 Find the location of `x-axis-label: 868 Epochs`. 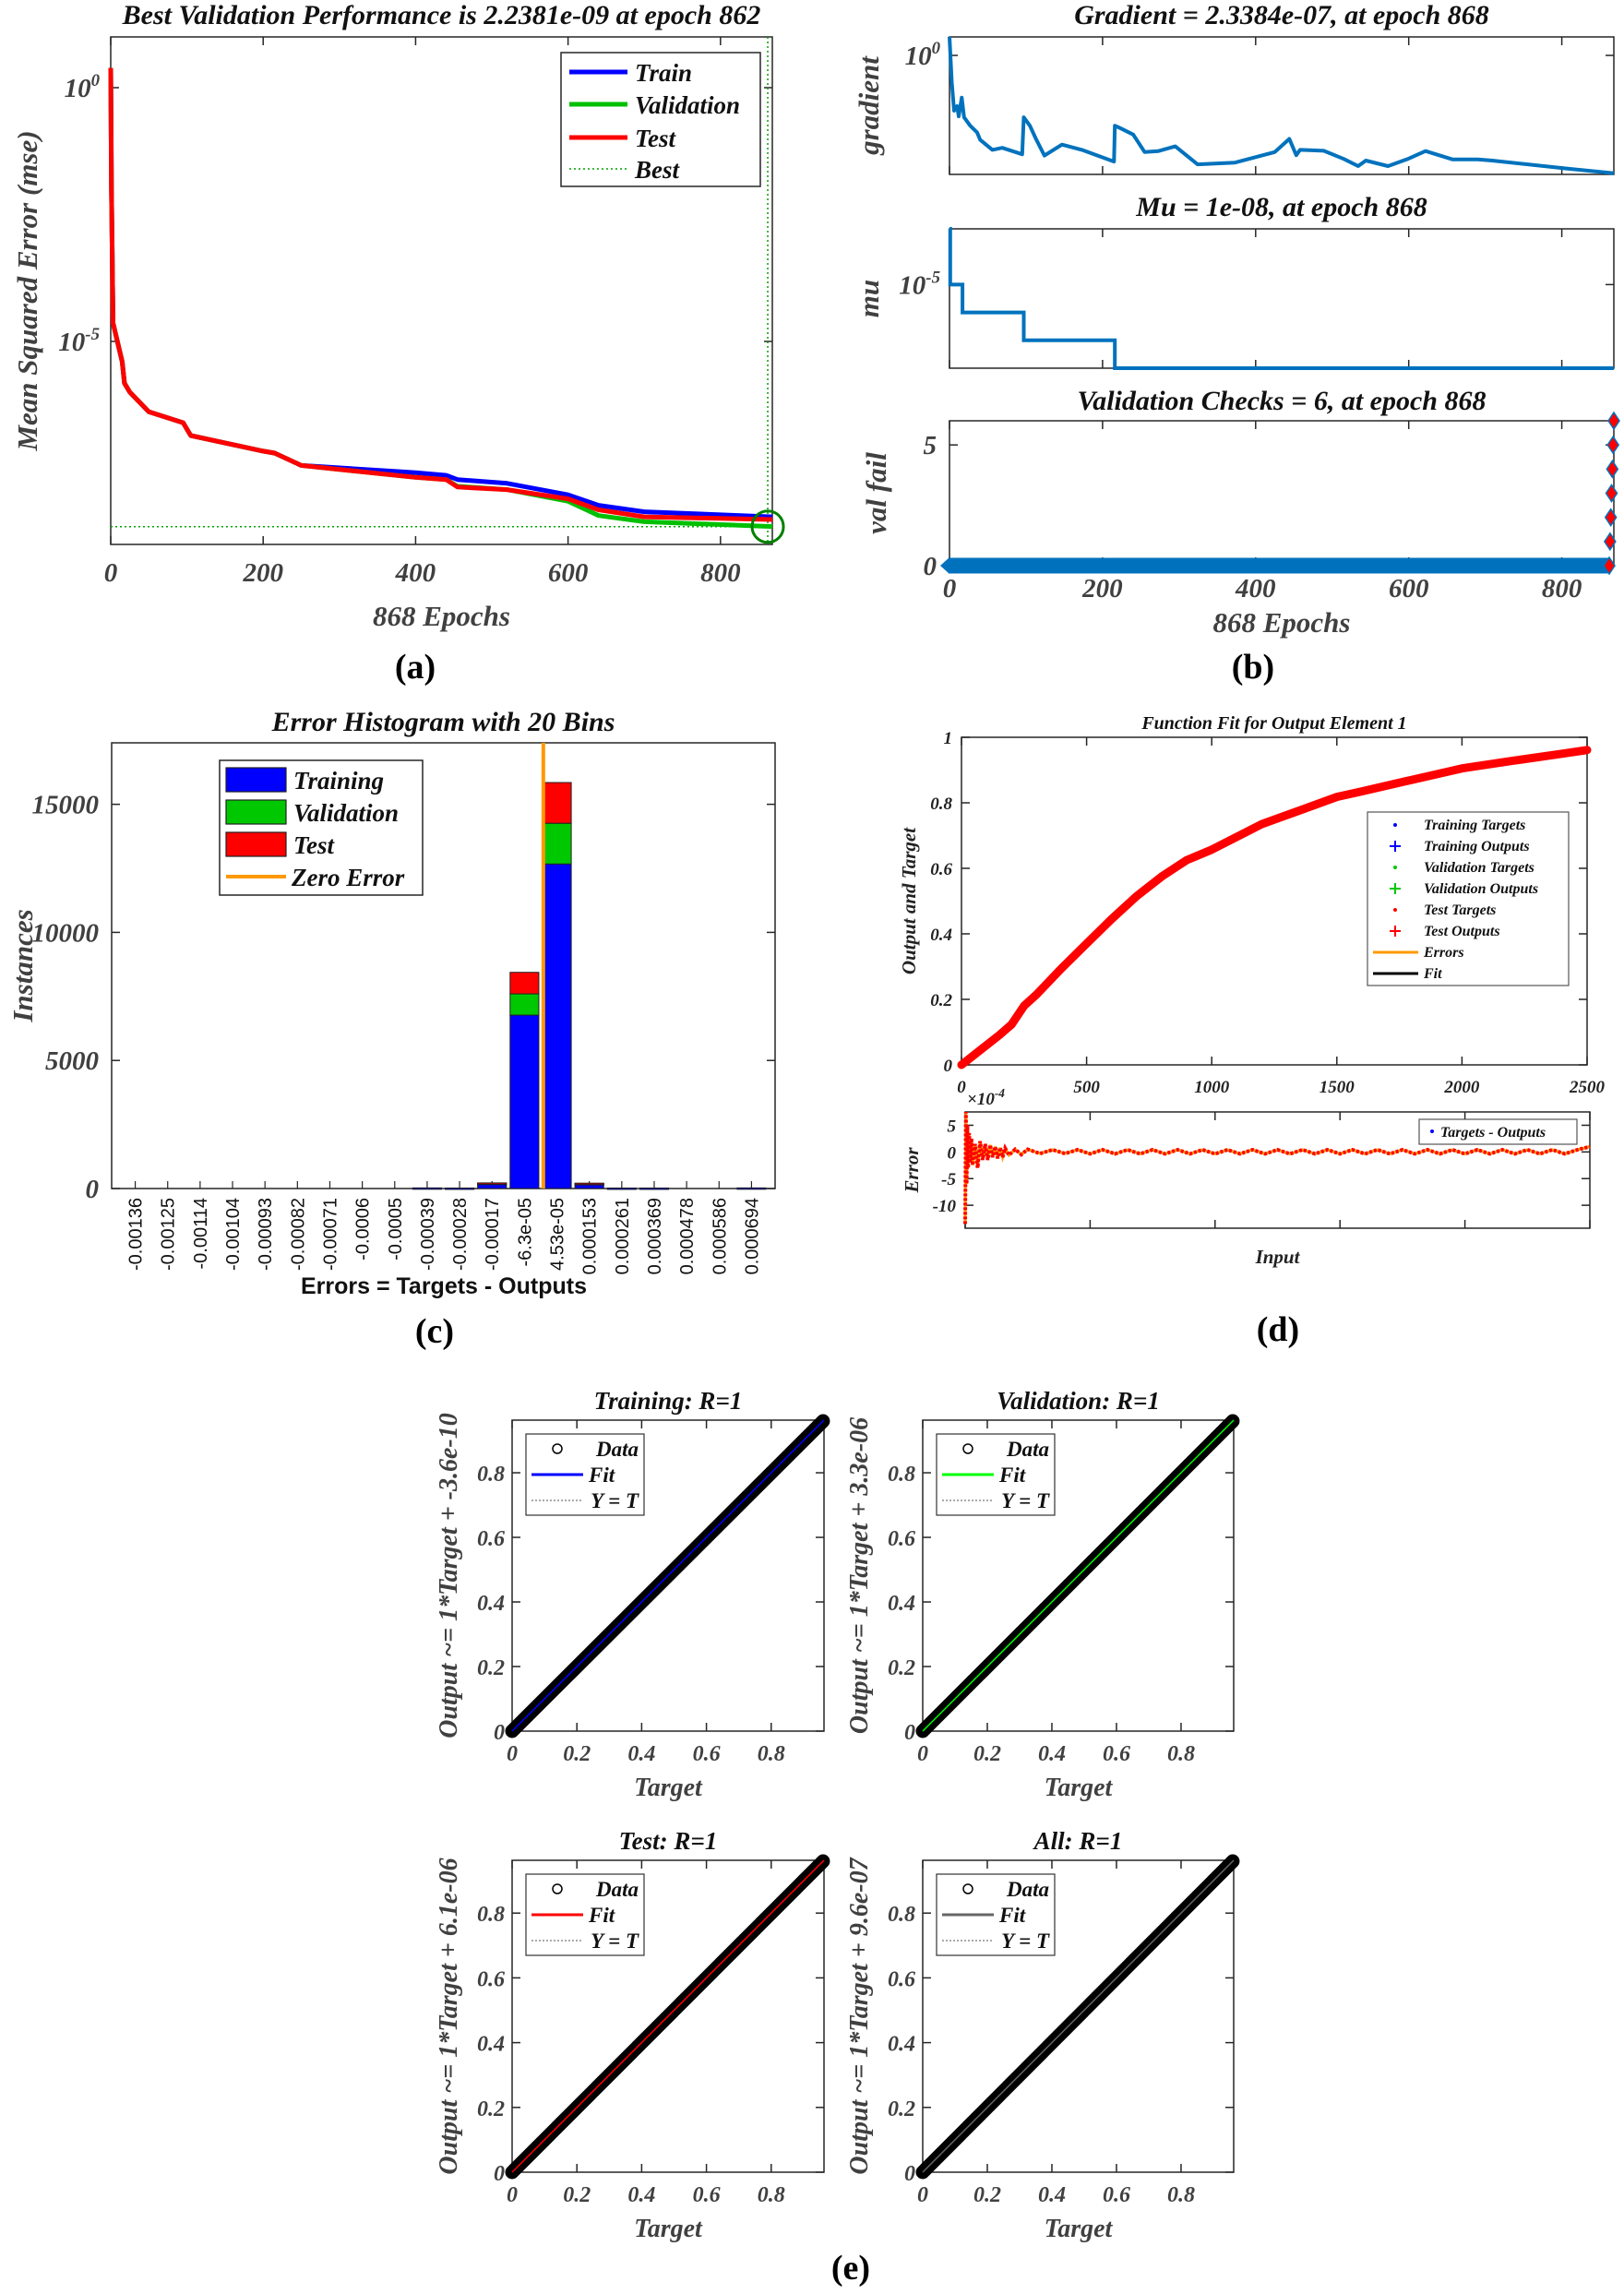

x-axis-label: 868 Epochs is located at coordinates (1282, 622).